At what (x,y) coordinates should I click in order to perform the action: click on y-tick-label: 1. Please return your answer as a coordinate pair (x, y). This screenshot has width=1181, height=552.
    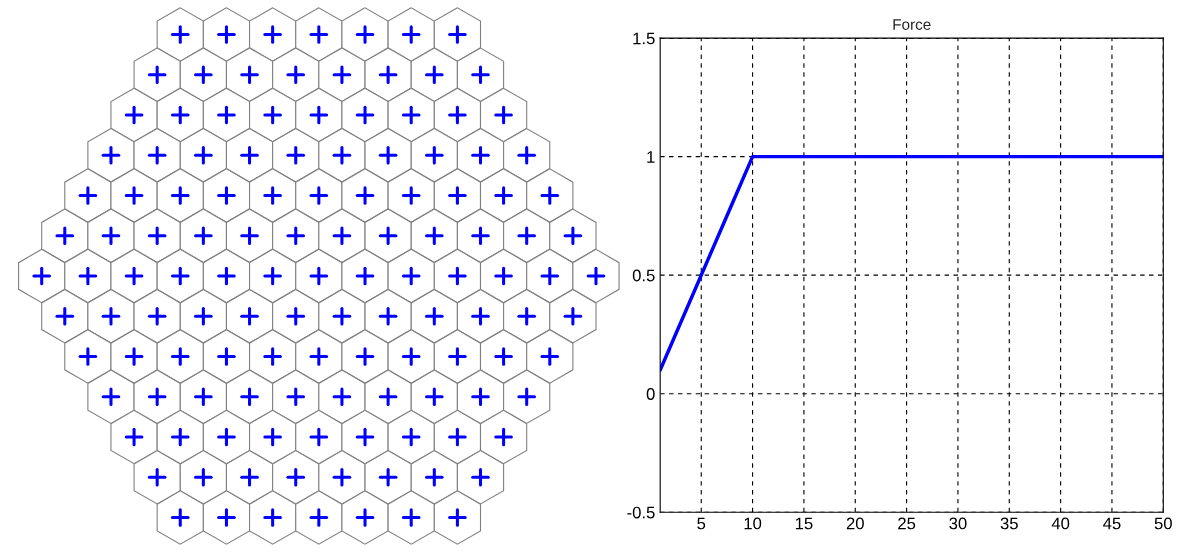
    Looking at the image, I should click on (651, 157).